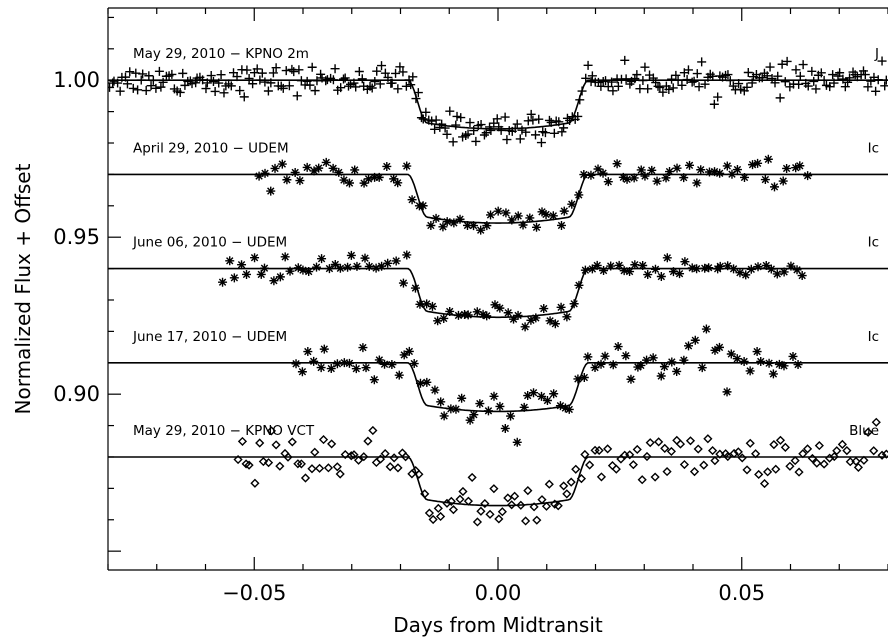  Describe the element at coordinates (211, 148) in the screenshot. I see `series-name-label: April 29, 2010 − UDEM` at that location.